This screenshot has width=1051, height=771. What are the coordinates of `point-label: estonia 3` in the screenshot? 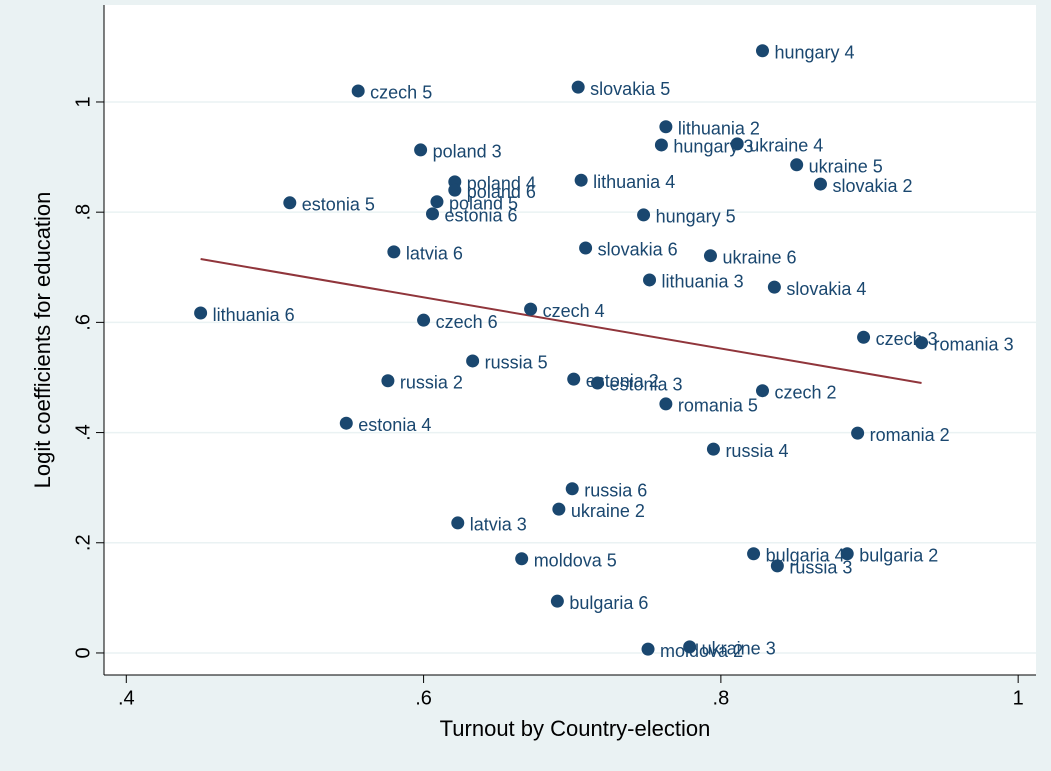 It's located at (645, 385).